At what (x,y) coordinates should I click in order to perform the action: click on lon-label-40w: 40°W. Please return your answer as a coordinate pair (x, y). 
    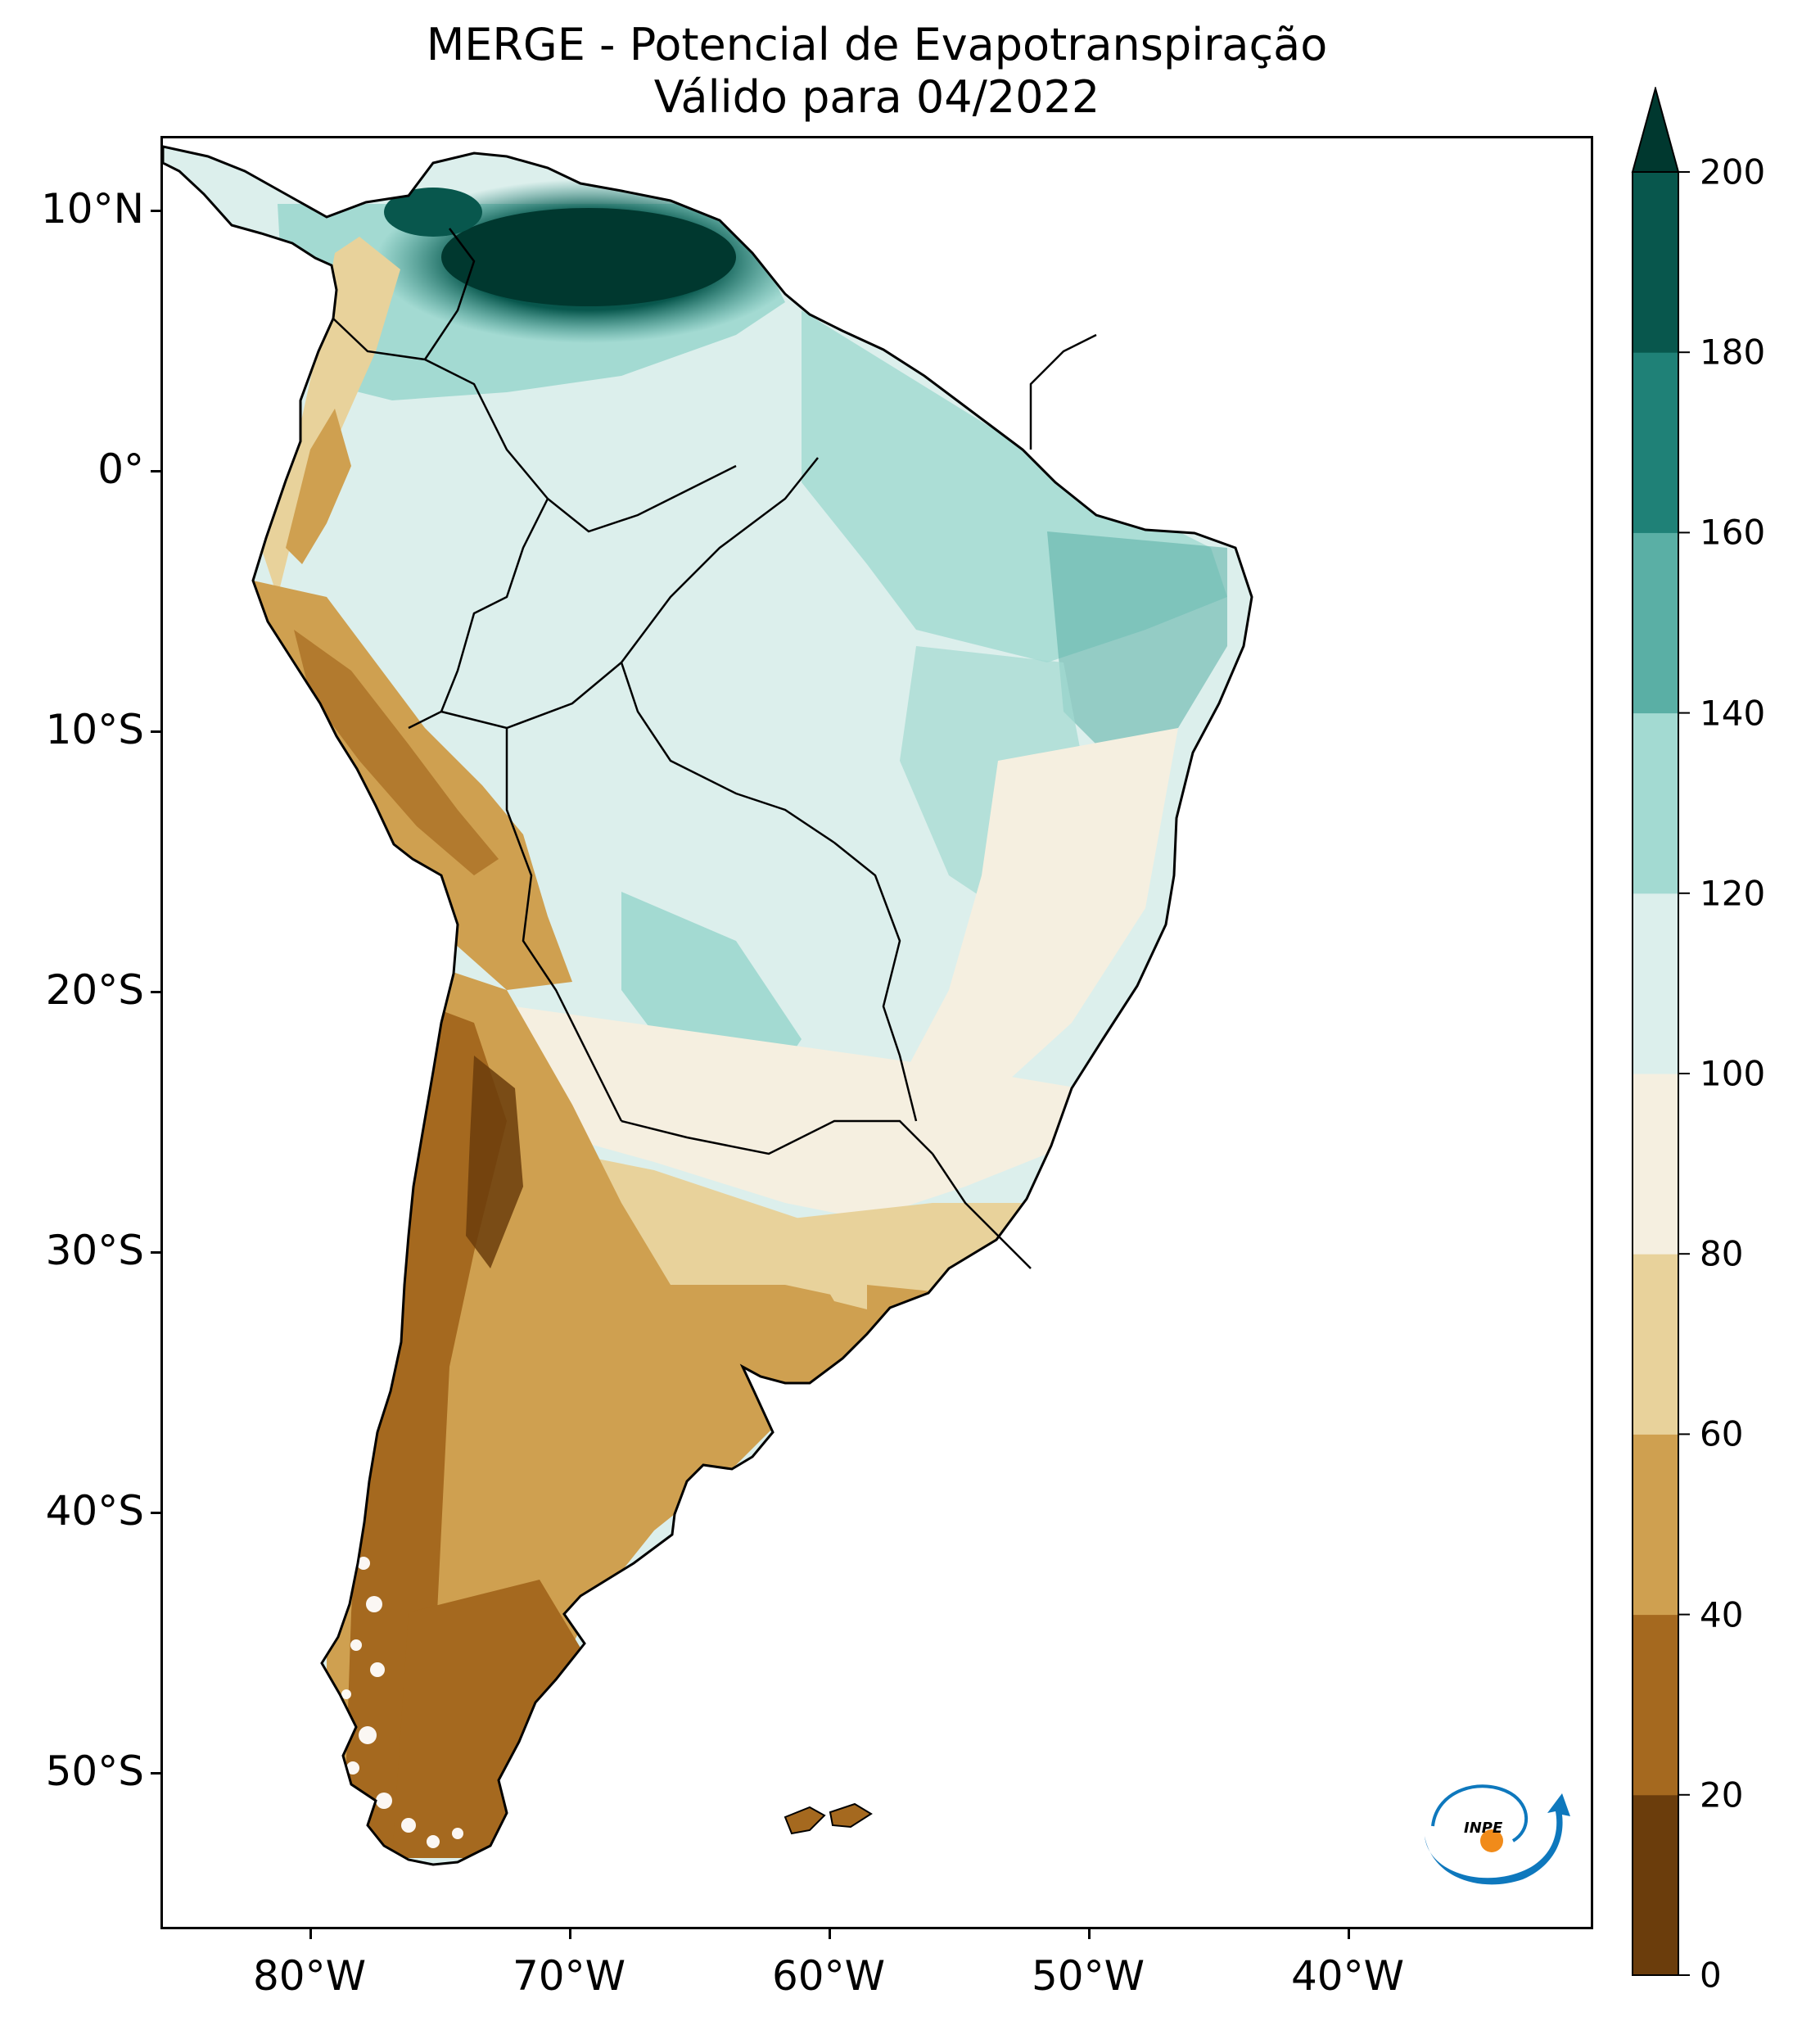
    Looking at the image, I should click on (1347, 1976).